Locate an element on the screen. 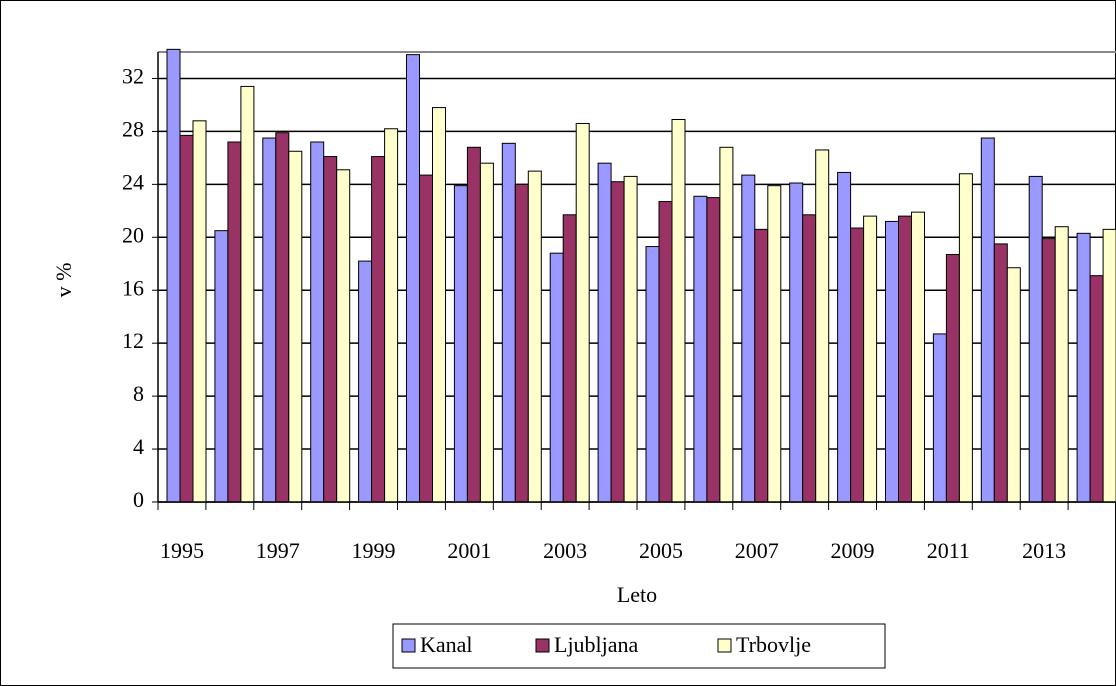 The image size is (1116, 686). x-axis-title: Leto is located at coordinates (637, 594).